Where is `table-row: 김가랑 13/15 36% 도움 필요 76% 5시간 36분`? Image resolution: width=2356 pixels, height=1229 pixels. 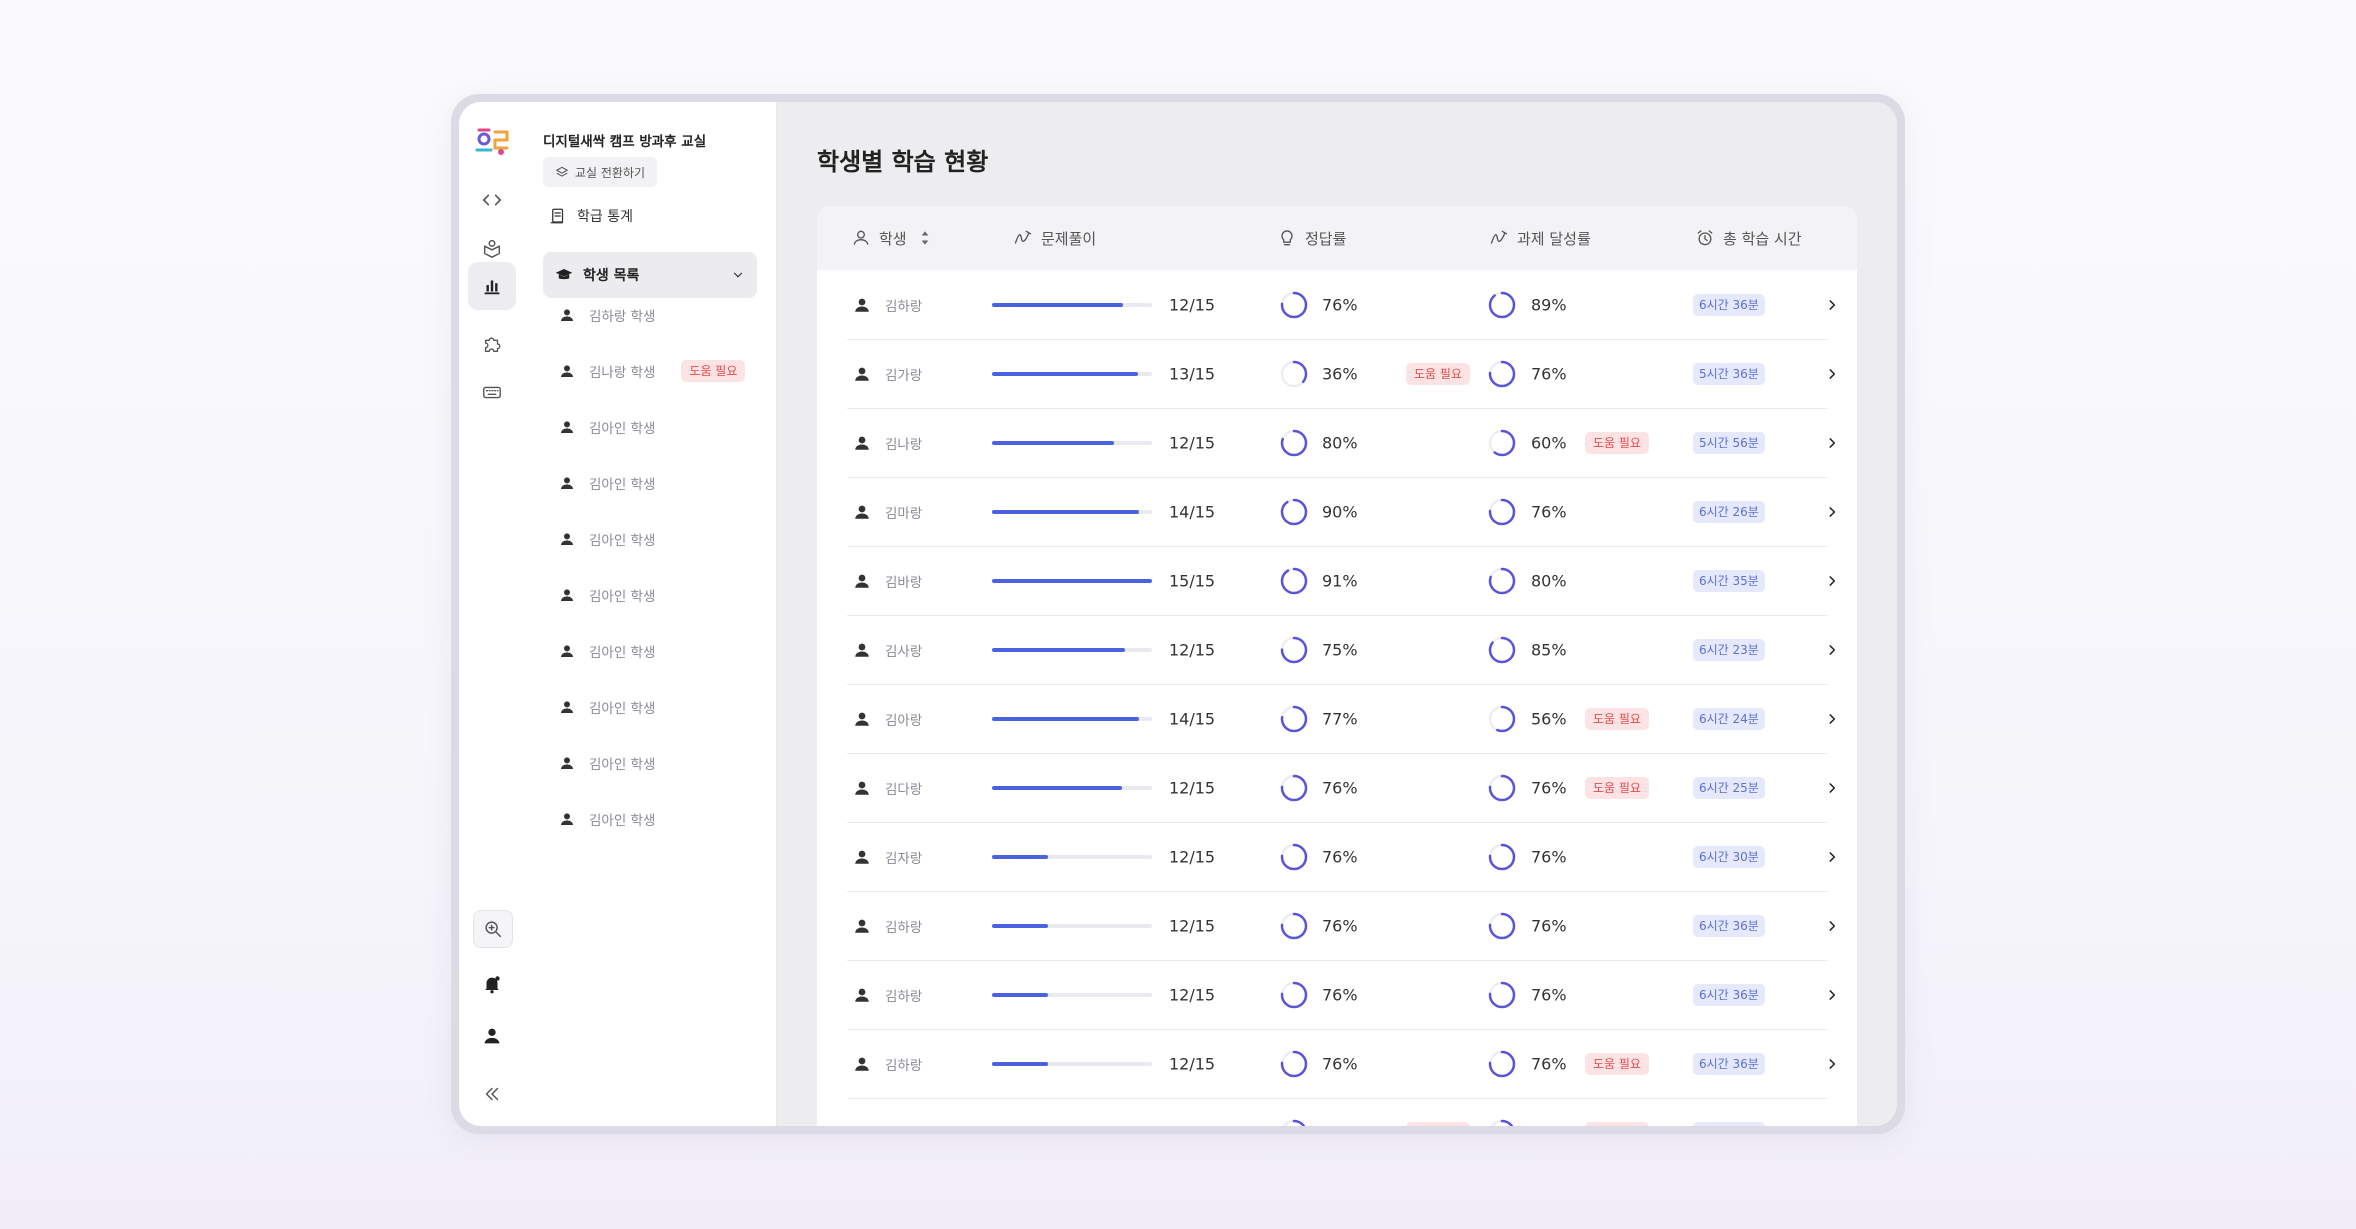 table-row: 김가랑 13/15 36% 도움 필요 76% 5시간 36분 is located at coordinates (1341, 374).